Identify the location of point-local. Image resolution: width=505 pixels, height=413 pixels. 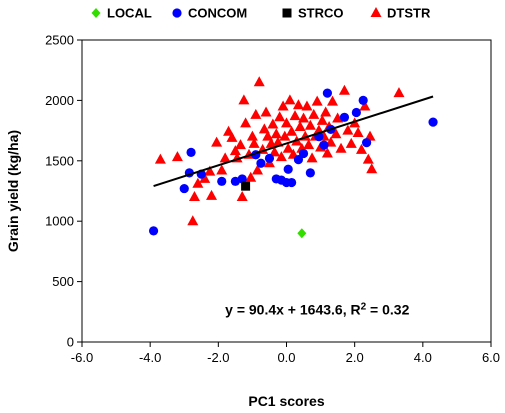
(302, 233).